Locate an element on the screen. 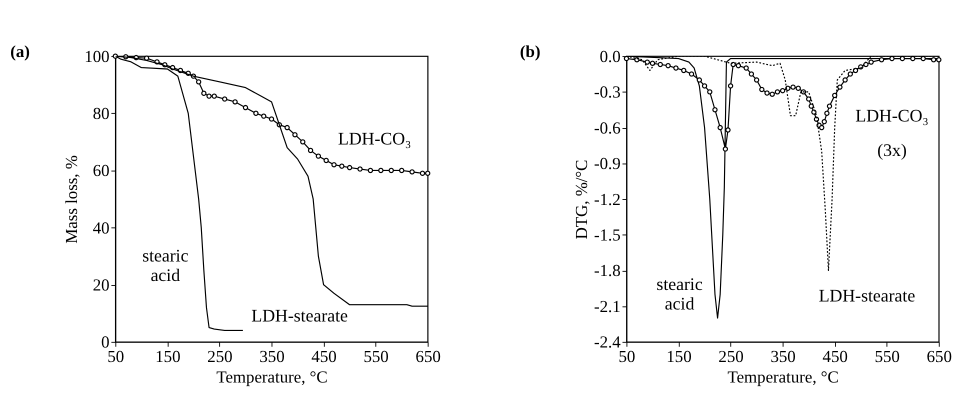 This screenshot has width=961, height=408. y-tick-label: 40 is located at coordinates (101, 228).